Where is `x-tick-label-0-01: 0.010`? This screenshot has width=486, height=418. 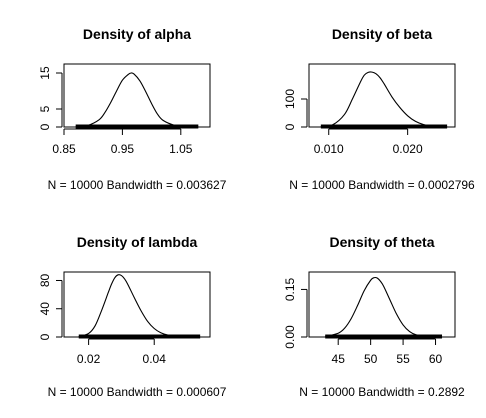 x-tick-label-0-01: 0.010 is located at coordinates (329, 149).